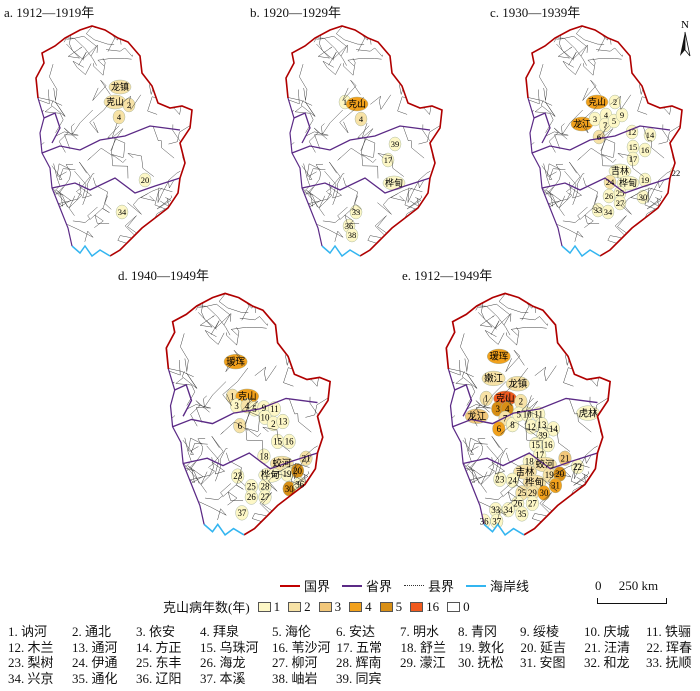 The width and height of the screenshot is (700, 691). What do you see at coordinates (532, 493) in the screenshot?
I see `county-label: 29` at bounding box center [532, 493].